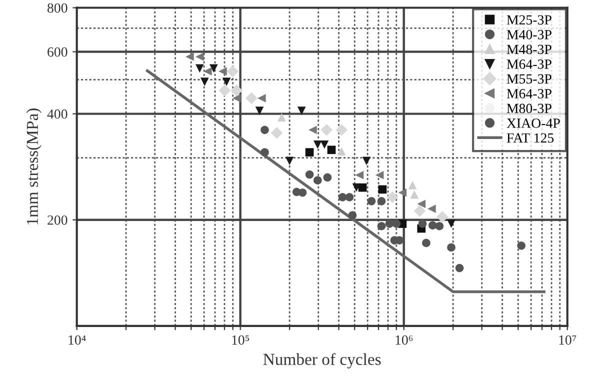 The width and height of the screenshot is (591, 388). What do you see at coordinates (529, 49) in the screenshot?
I see `legend-label: M48-3P` at bounding box center [529, 49].